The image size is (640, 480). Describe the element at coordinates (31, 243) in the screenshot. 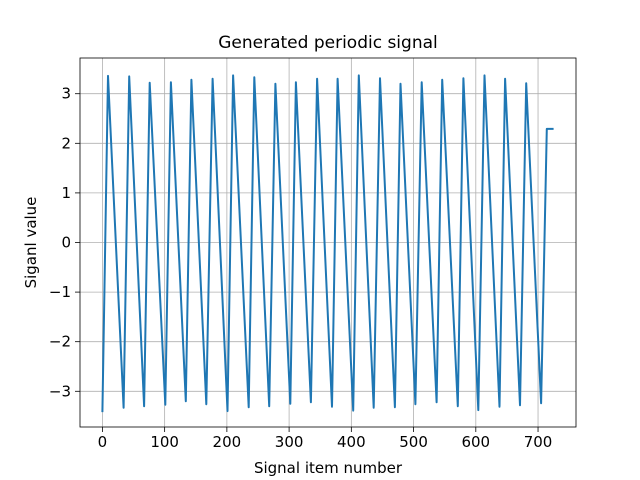

I see `y-axis-label: Siganl value` at that location.